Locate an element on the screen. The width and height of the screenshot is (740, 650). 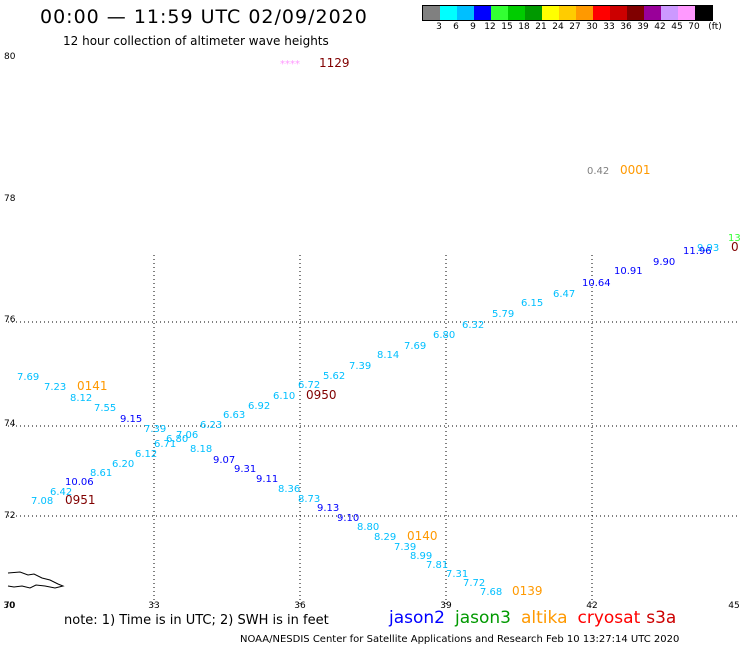
latitude-tick-label: 70 is located at coordinates (10, 606).